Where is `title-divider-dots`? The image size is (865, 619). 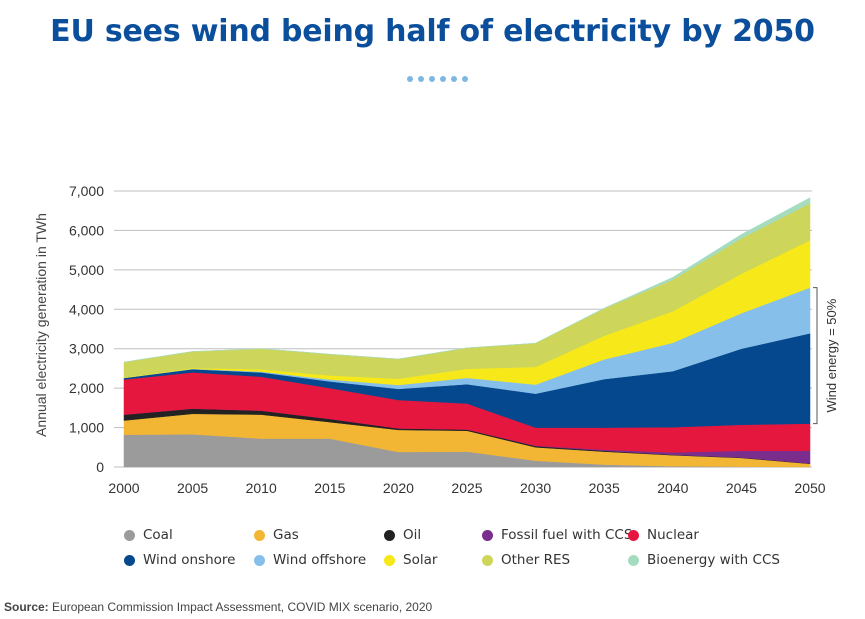
title-divider-dots is located at coordinates (437, 79).